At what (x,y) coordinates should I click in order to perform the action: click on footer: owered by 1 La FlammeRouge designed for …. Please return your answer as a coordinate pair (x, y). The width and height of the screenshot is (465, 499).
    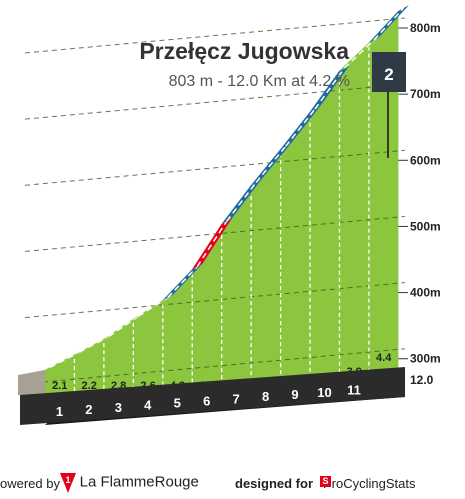
    Looking at the image, I should click on (232, 484).